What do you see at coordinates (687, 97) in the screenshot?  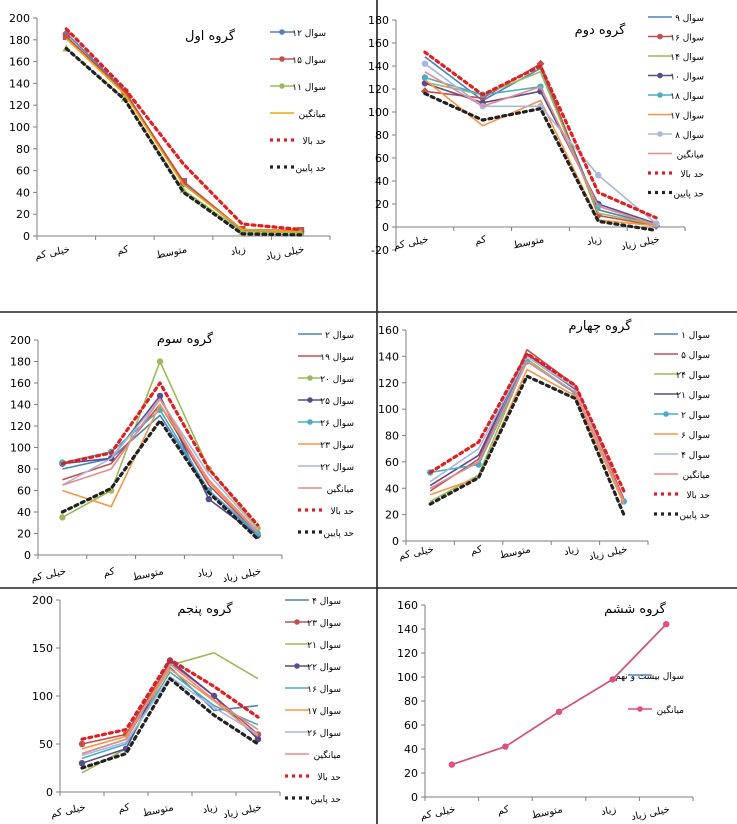 I see `legend-label: سوال ۱۸` at bounding box center [687, 97].